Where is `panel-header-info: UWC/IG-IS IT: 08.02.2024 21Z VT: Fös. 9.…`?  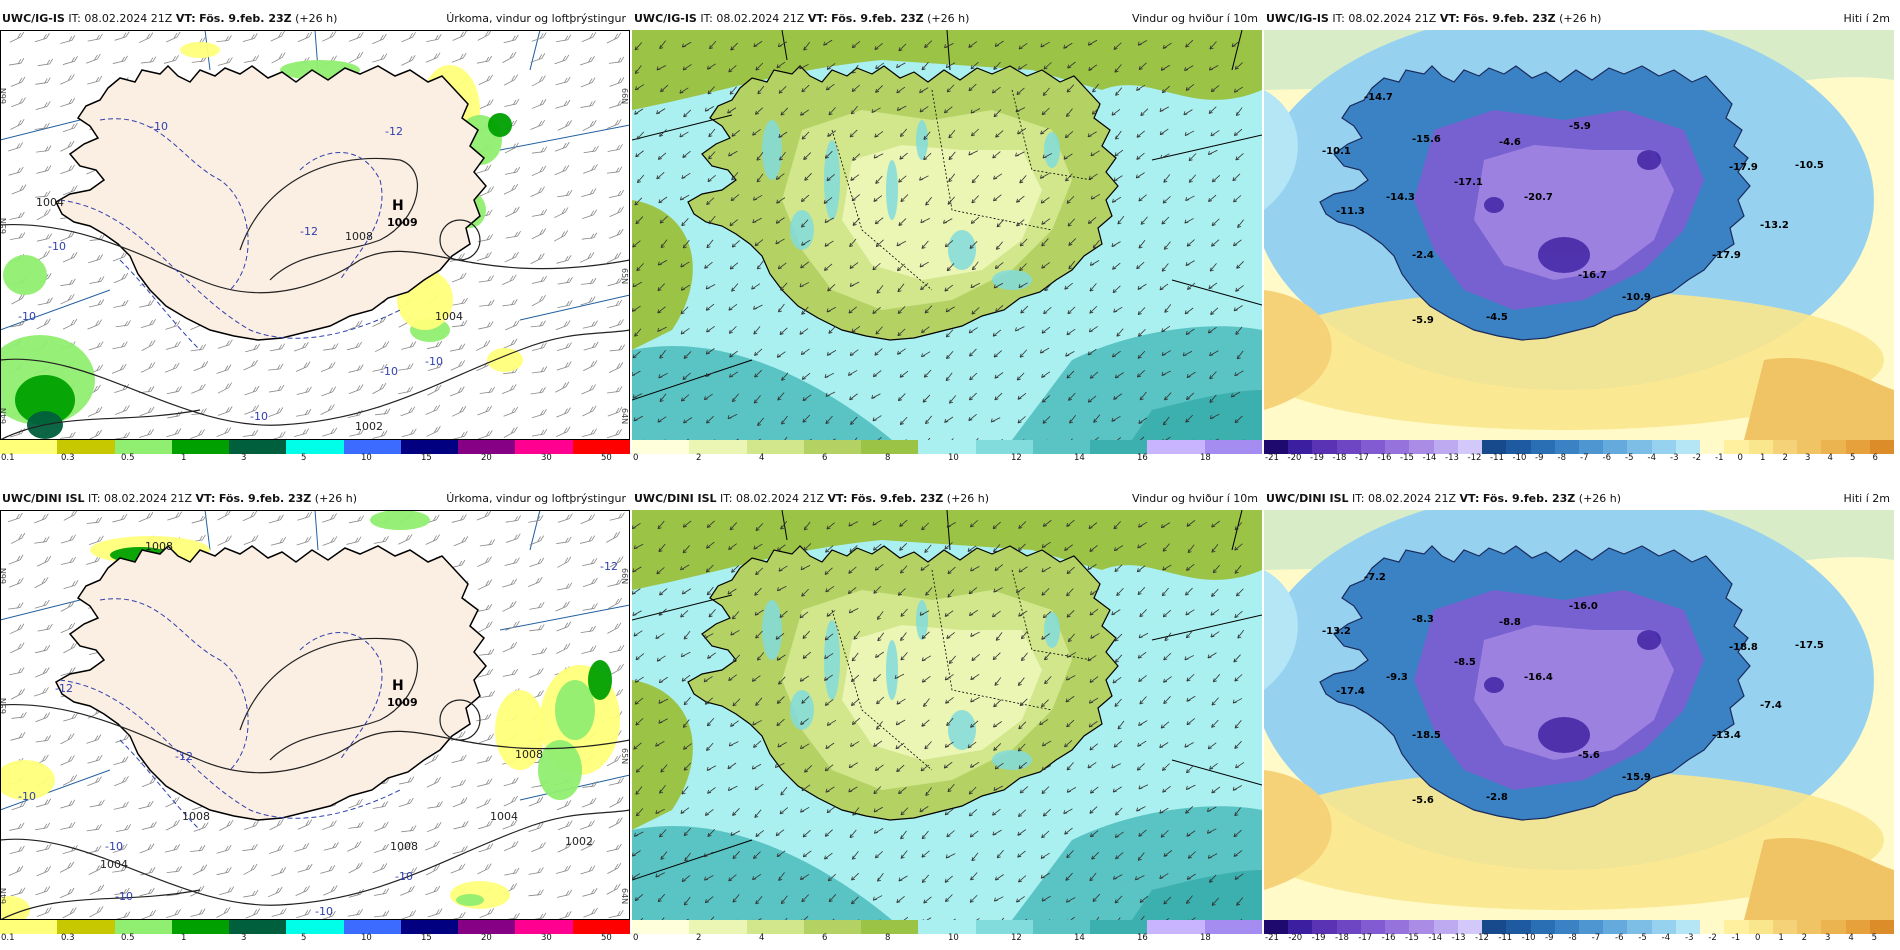 panel-header-info: UWC/IG-IS IT: 08.02.2024 21Z VT: Fös. 9.… is located at coordinates (1433, 19).